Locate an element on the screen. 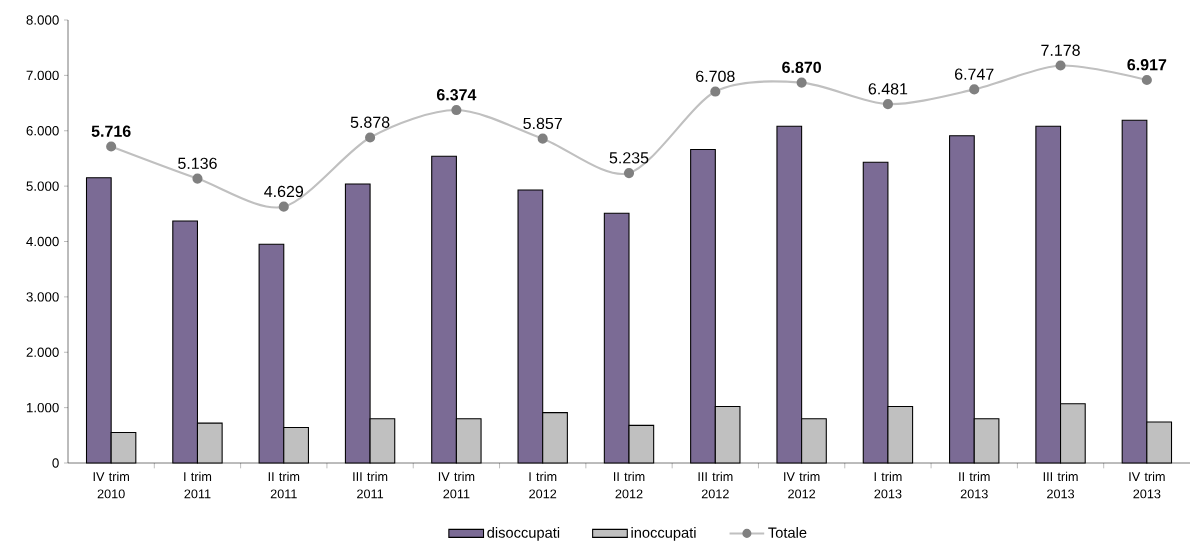 The width and height of the screenshot is (1199, 551). data-label: 7.178 is located at coordinates (1060, 50).